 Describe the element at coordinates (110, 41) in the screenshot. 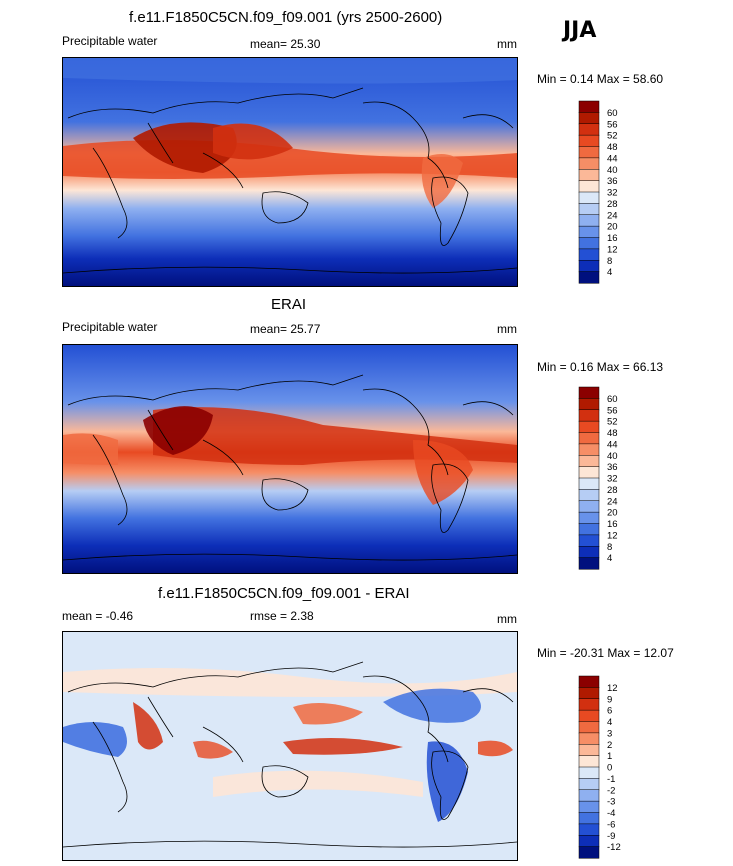

I see `panel-1-variable-label: Precipitable water` at that location.